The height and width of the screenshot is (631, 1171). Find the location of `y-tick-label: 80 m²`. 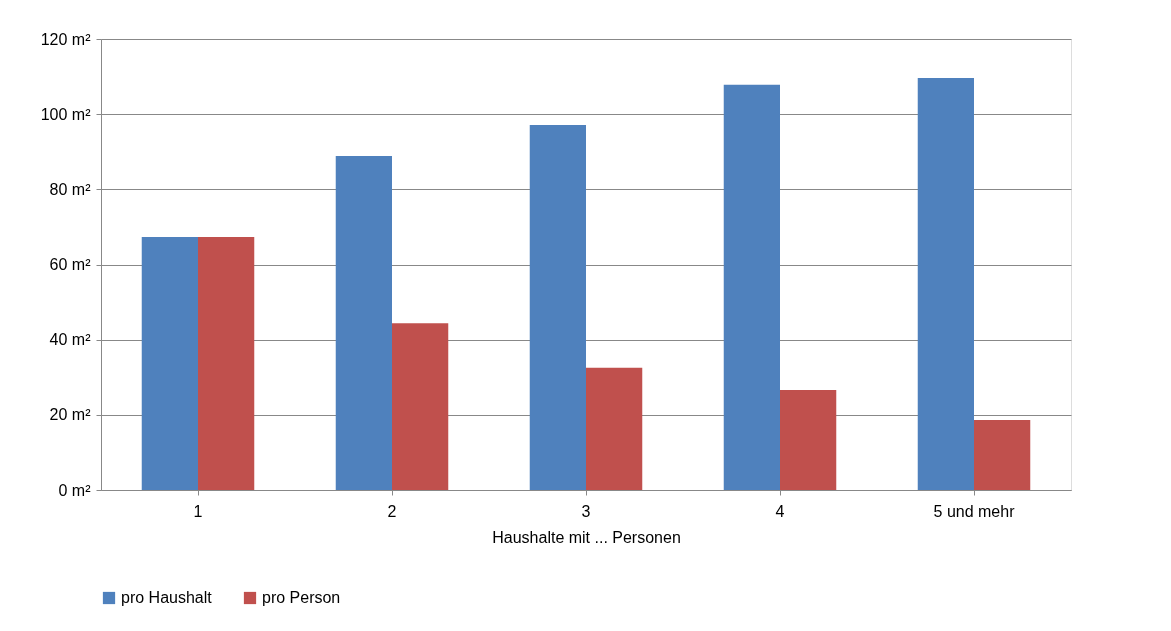

y-tick-label: 80 m² is located at coordinates (70, 189).